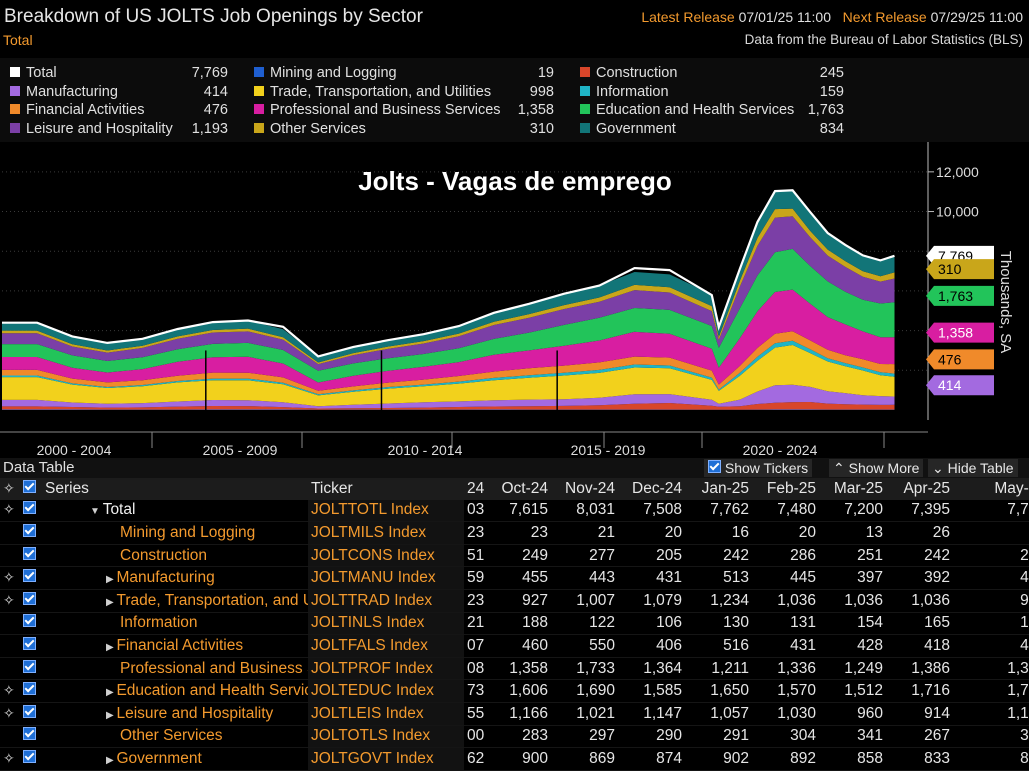  Describe the element at coordinates (991, 601) in the screenshot. I see `value-cell: 998` at that location.